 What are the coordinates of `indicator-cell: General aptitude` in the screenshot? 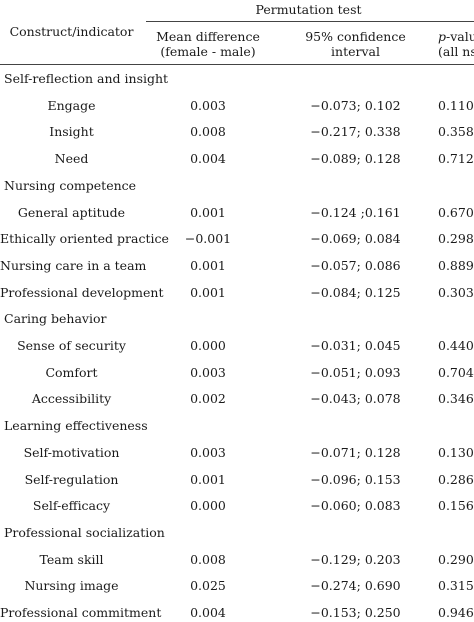 It's located at (71, 212).